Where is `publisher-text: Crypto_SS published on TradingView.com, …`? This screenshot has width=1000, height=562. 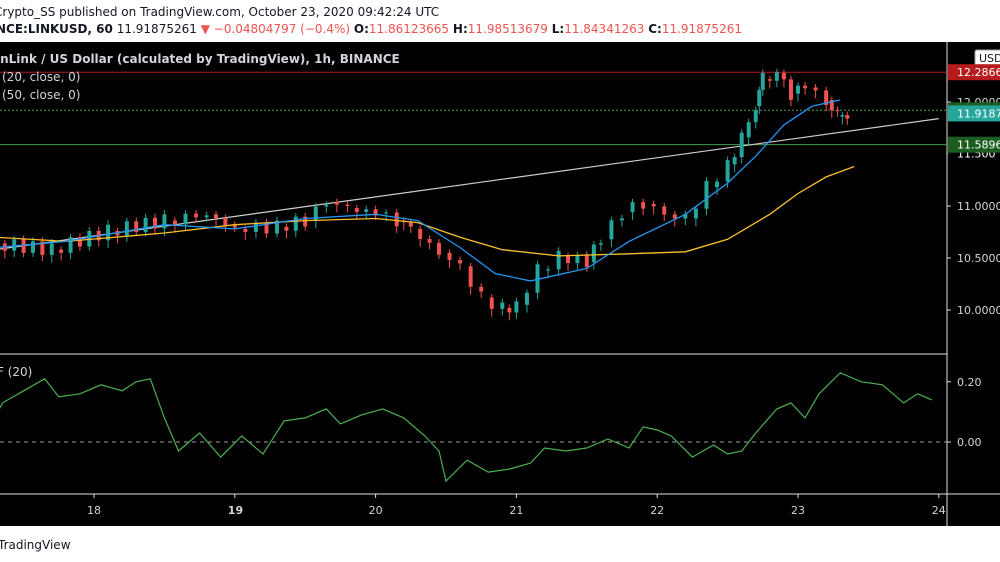
publisher-text: Crypto_SS published on TradingView.com, … is located at coordinates (220, 12).